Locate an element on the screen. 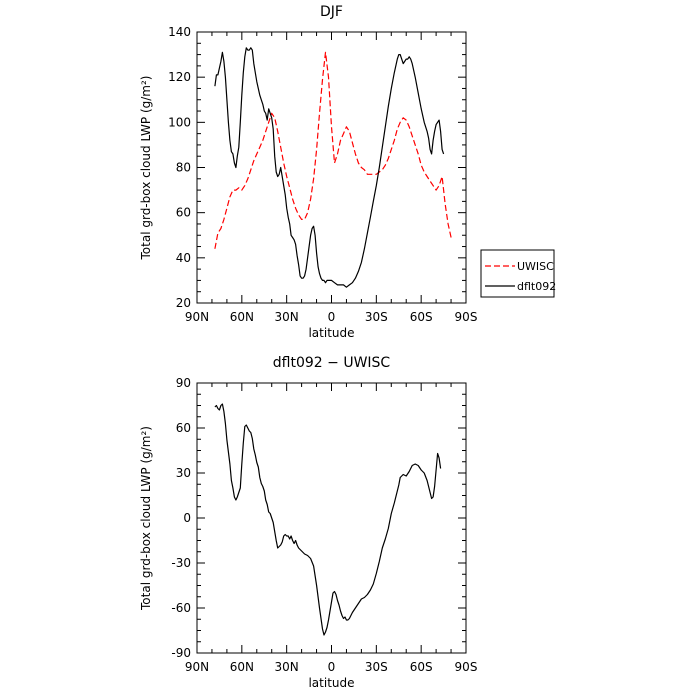 This screenshot has width=700, height=700. legend: UWISC dflt092 is located at coordinates (518, 273).